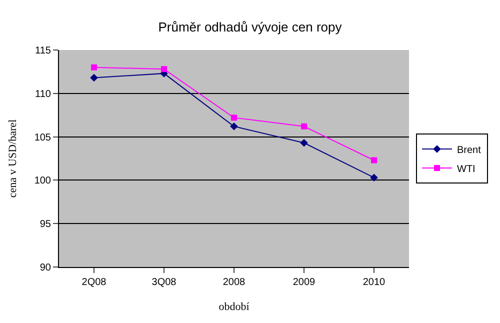 The image size is (500, 323). Describe the element at coordinates (46, 224) in the screenshot. I see `y-tick-label: 95` at that location.